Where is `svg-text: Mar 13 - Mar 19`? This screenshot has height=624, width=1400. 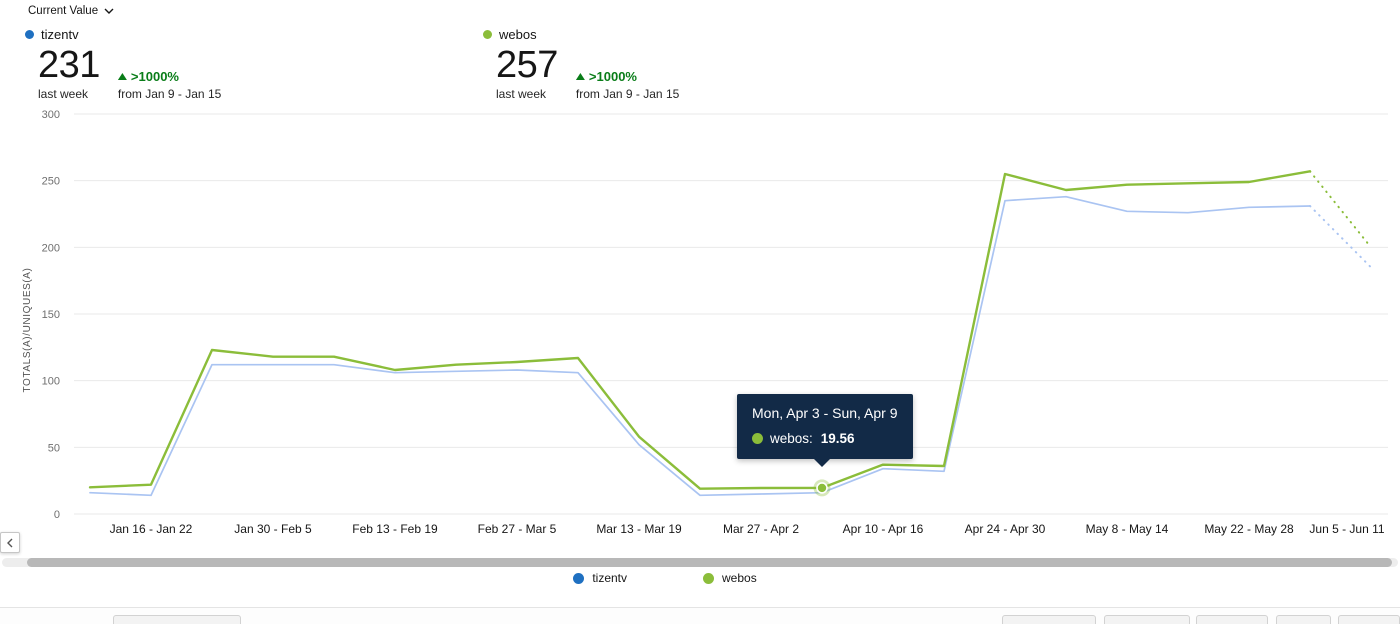
svg-text: Mar 13 - Mar 19 is located at coordinates (639, 529).